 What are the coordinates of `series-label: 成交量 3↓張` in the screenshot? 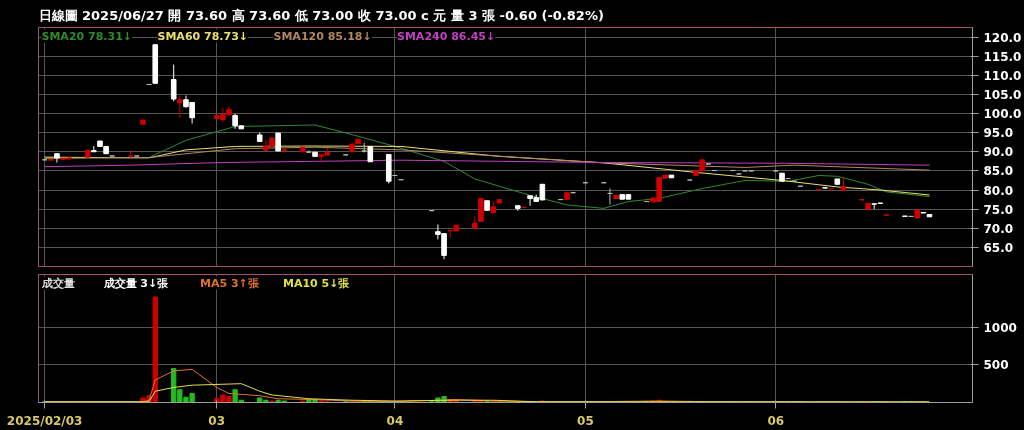 It's located at (136, 283).